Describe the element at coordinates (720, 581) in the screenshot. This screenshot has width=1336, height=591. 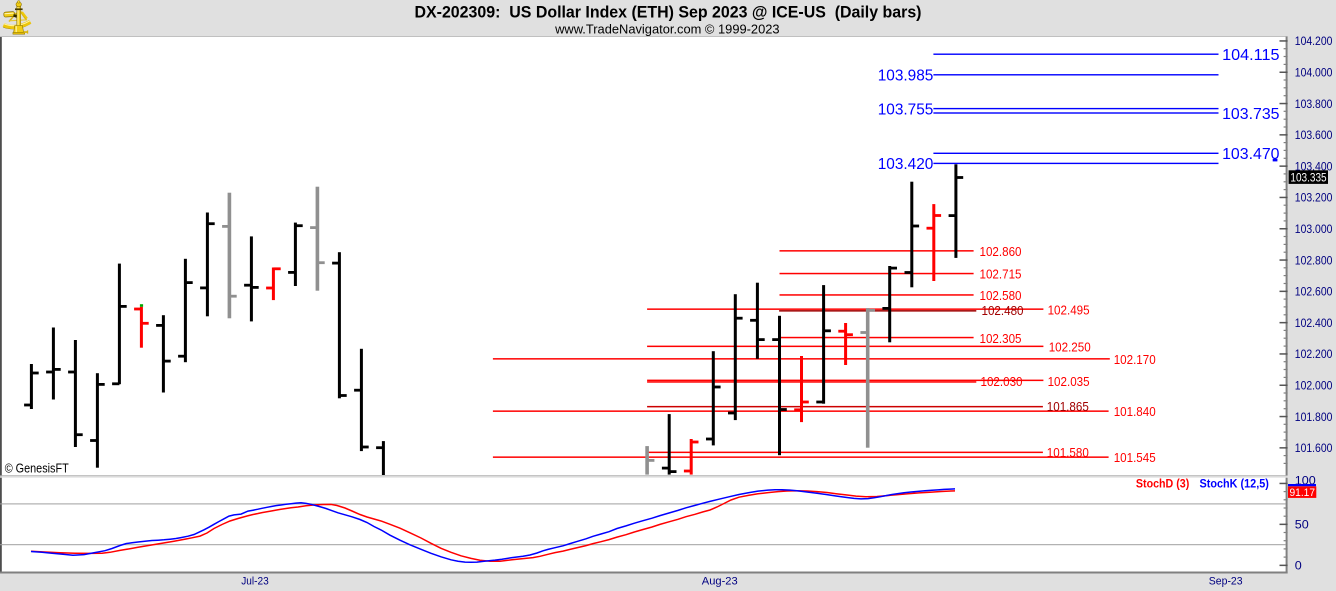
I see `svg-text: Aug-23` at that location.